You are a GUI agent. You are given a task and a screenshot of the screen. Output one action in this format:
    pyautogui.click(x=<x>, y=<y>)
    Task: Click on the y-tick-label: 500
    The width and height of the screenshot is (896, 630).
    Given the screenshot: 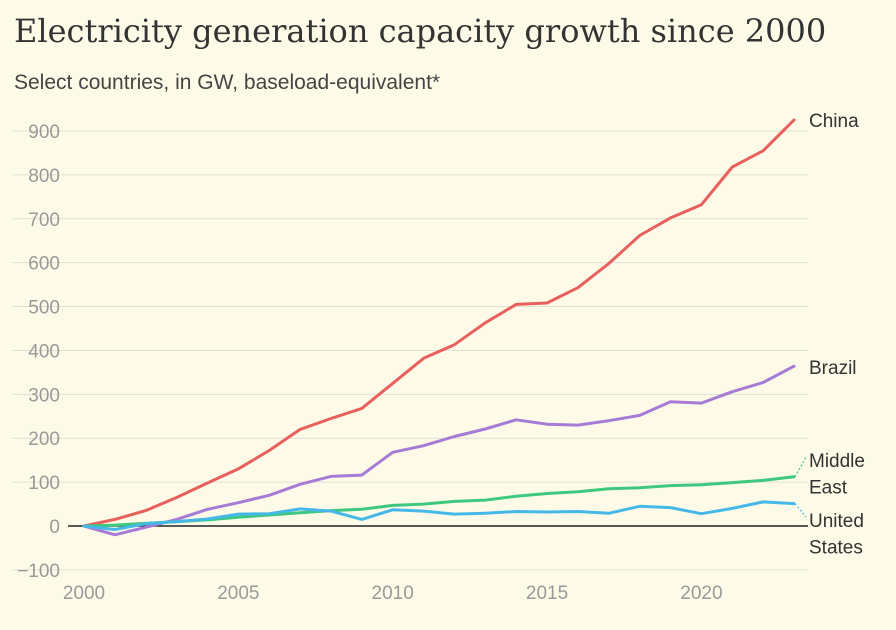 What is the action you would take?
    pyautogui.click(x=44, y=308)
    